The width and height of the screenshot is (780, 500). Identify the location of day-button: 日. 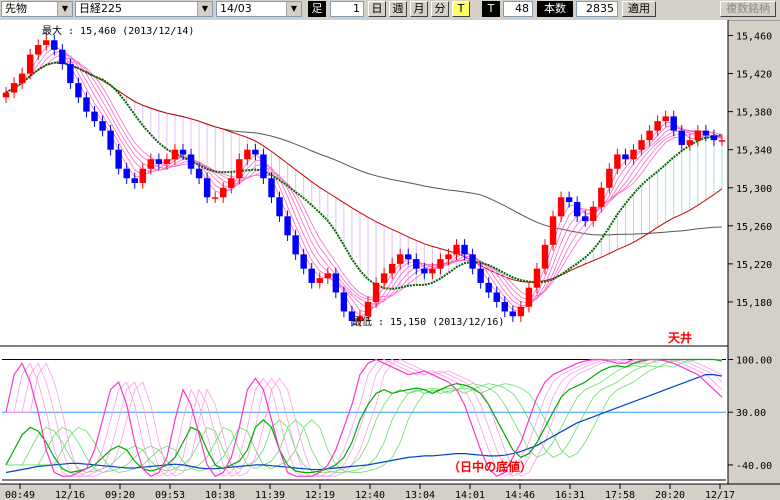
(377, 9).